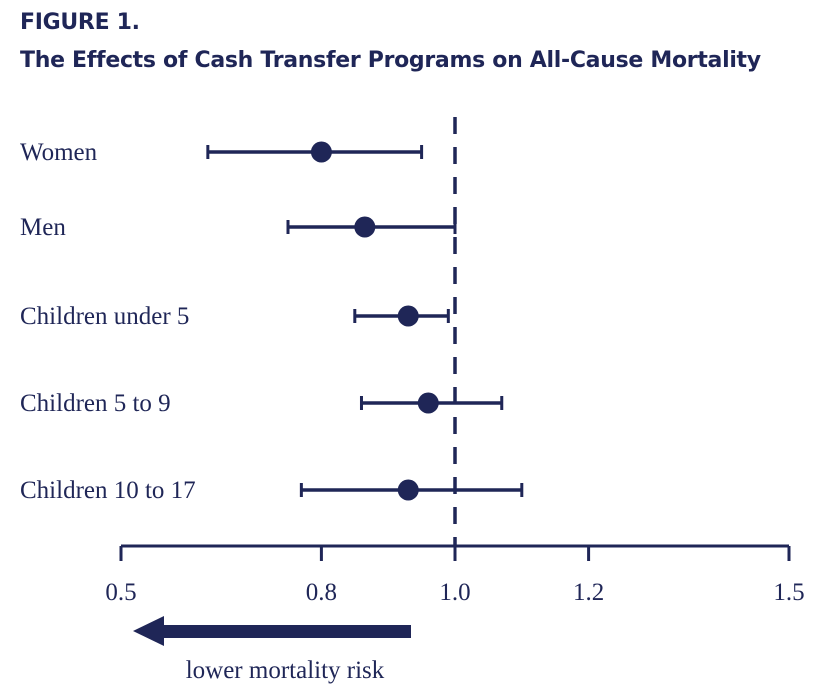  Describe the element at coordinates (788, 592) in the screenshot. I see `x-tick-label: 1.5` at that location.